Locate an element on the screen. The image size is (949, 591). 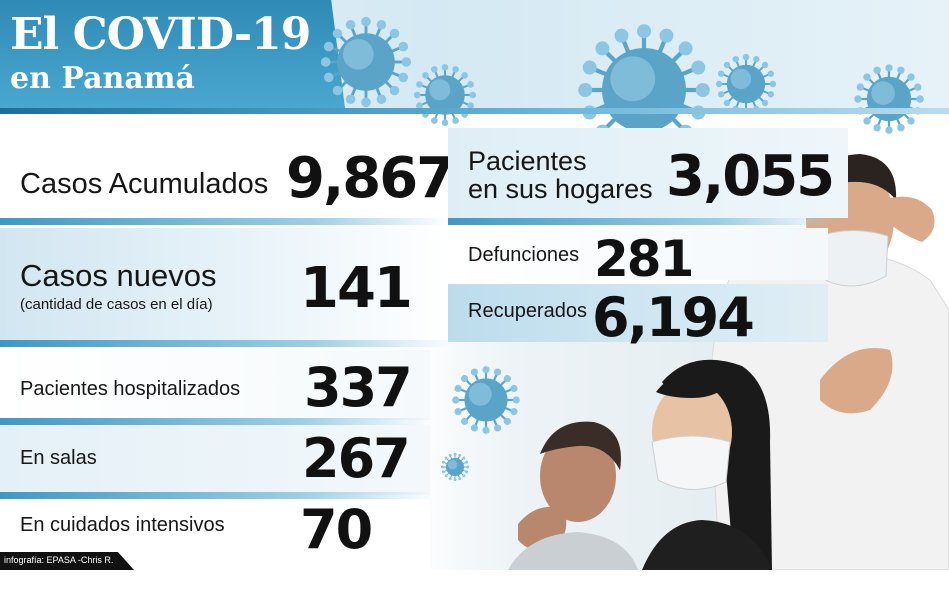
casos-acumulados-label: Casos Acumulados is located at coordinates (144, 184).